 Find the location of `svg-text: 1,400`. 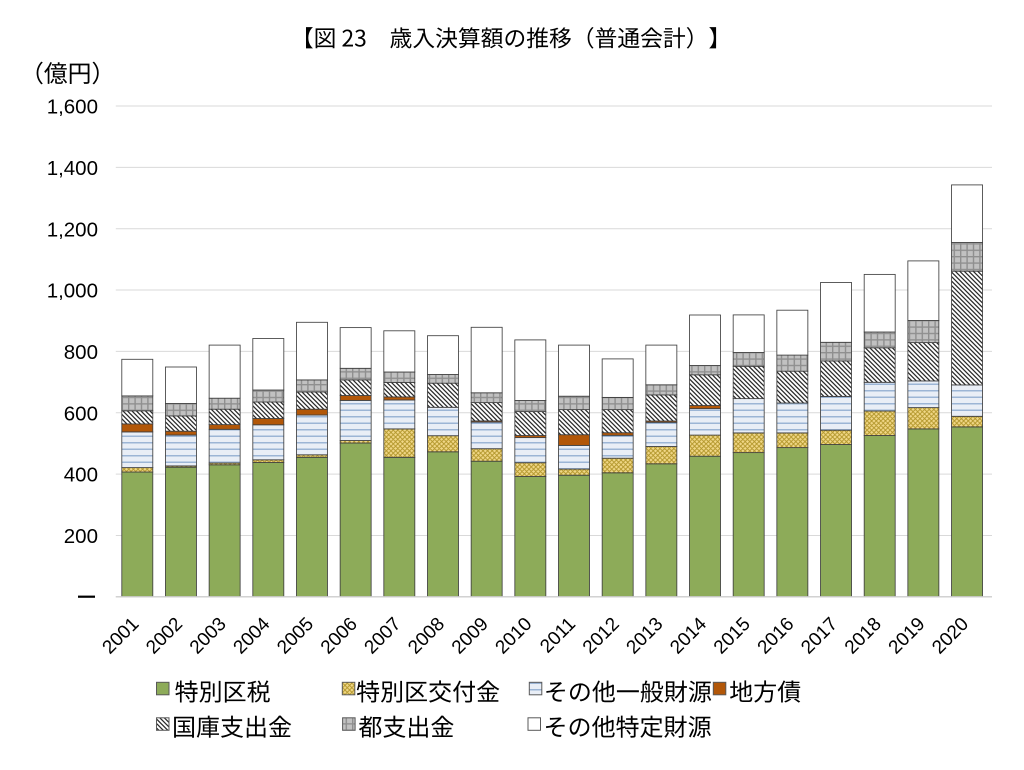

svg-text: 1,400 is located at coordinates (72, 168).